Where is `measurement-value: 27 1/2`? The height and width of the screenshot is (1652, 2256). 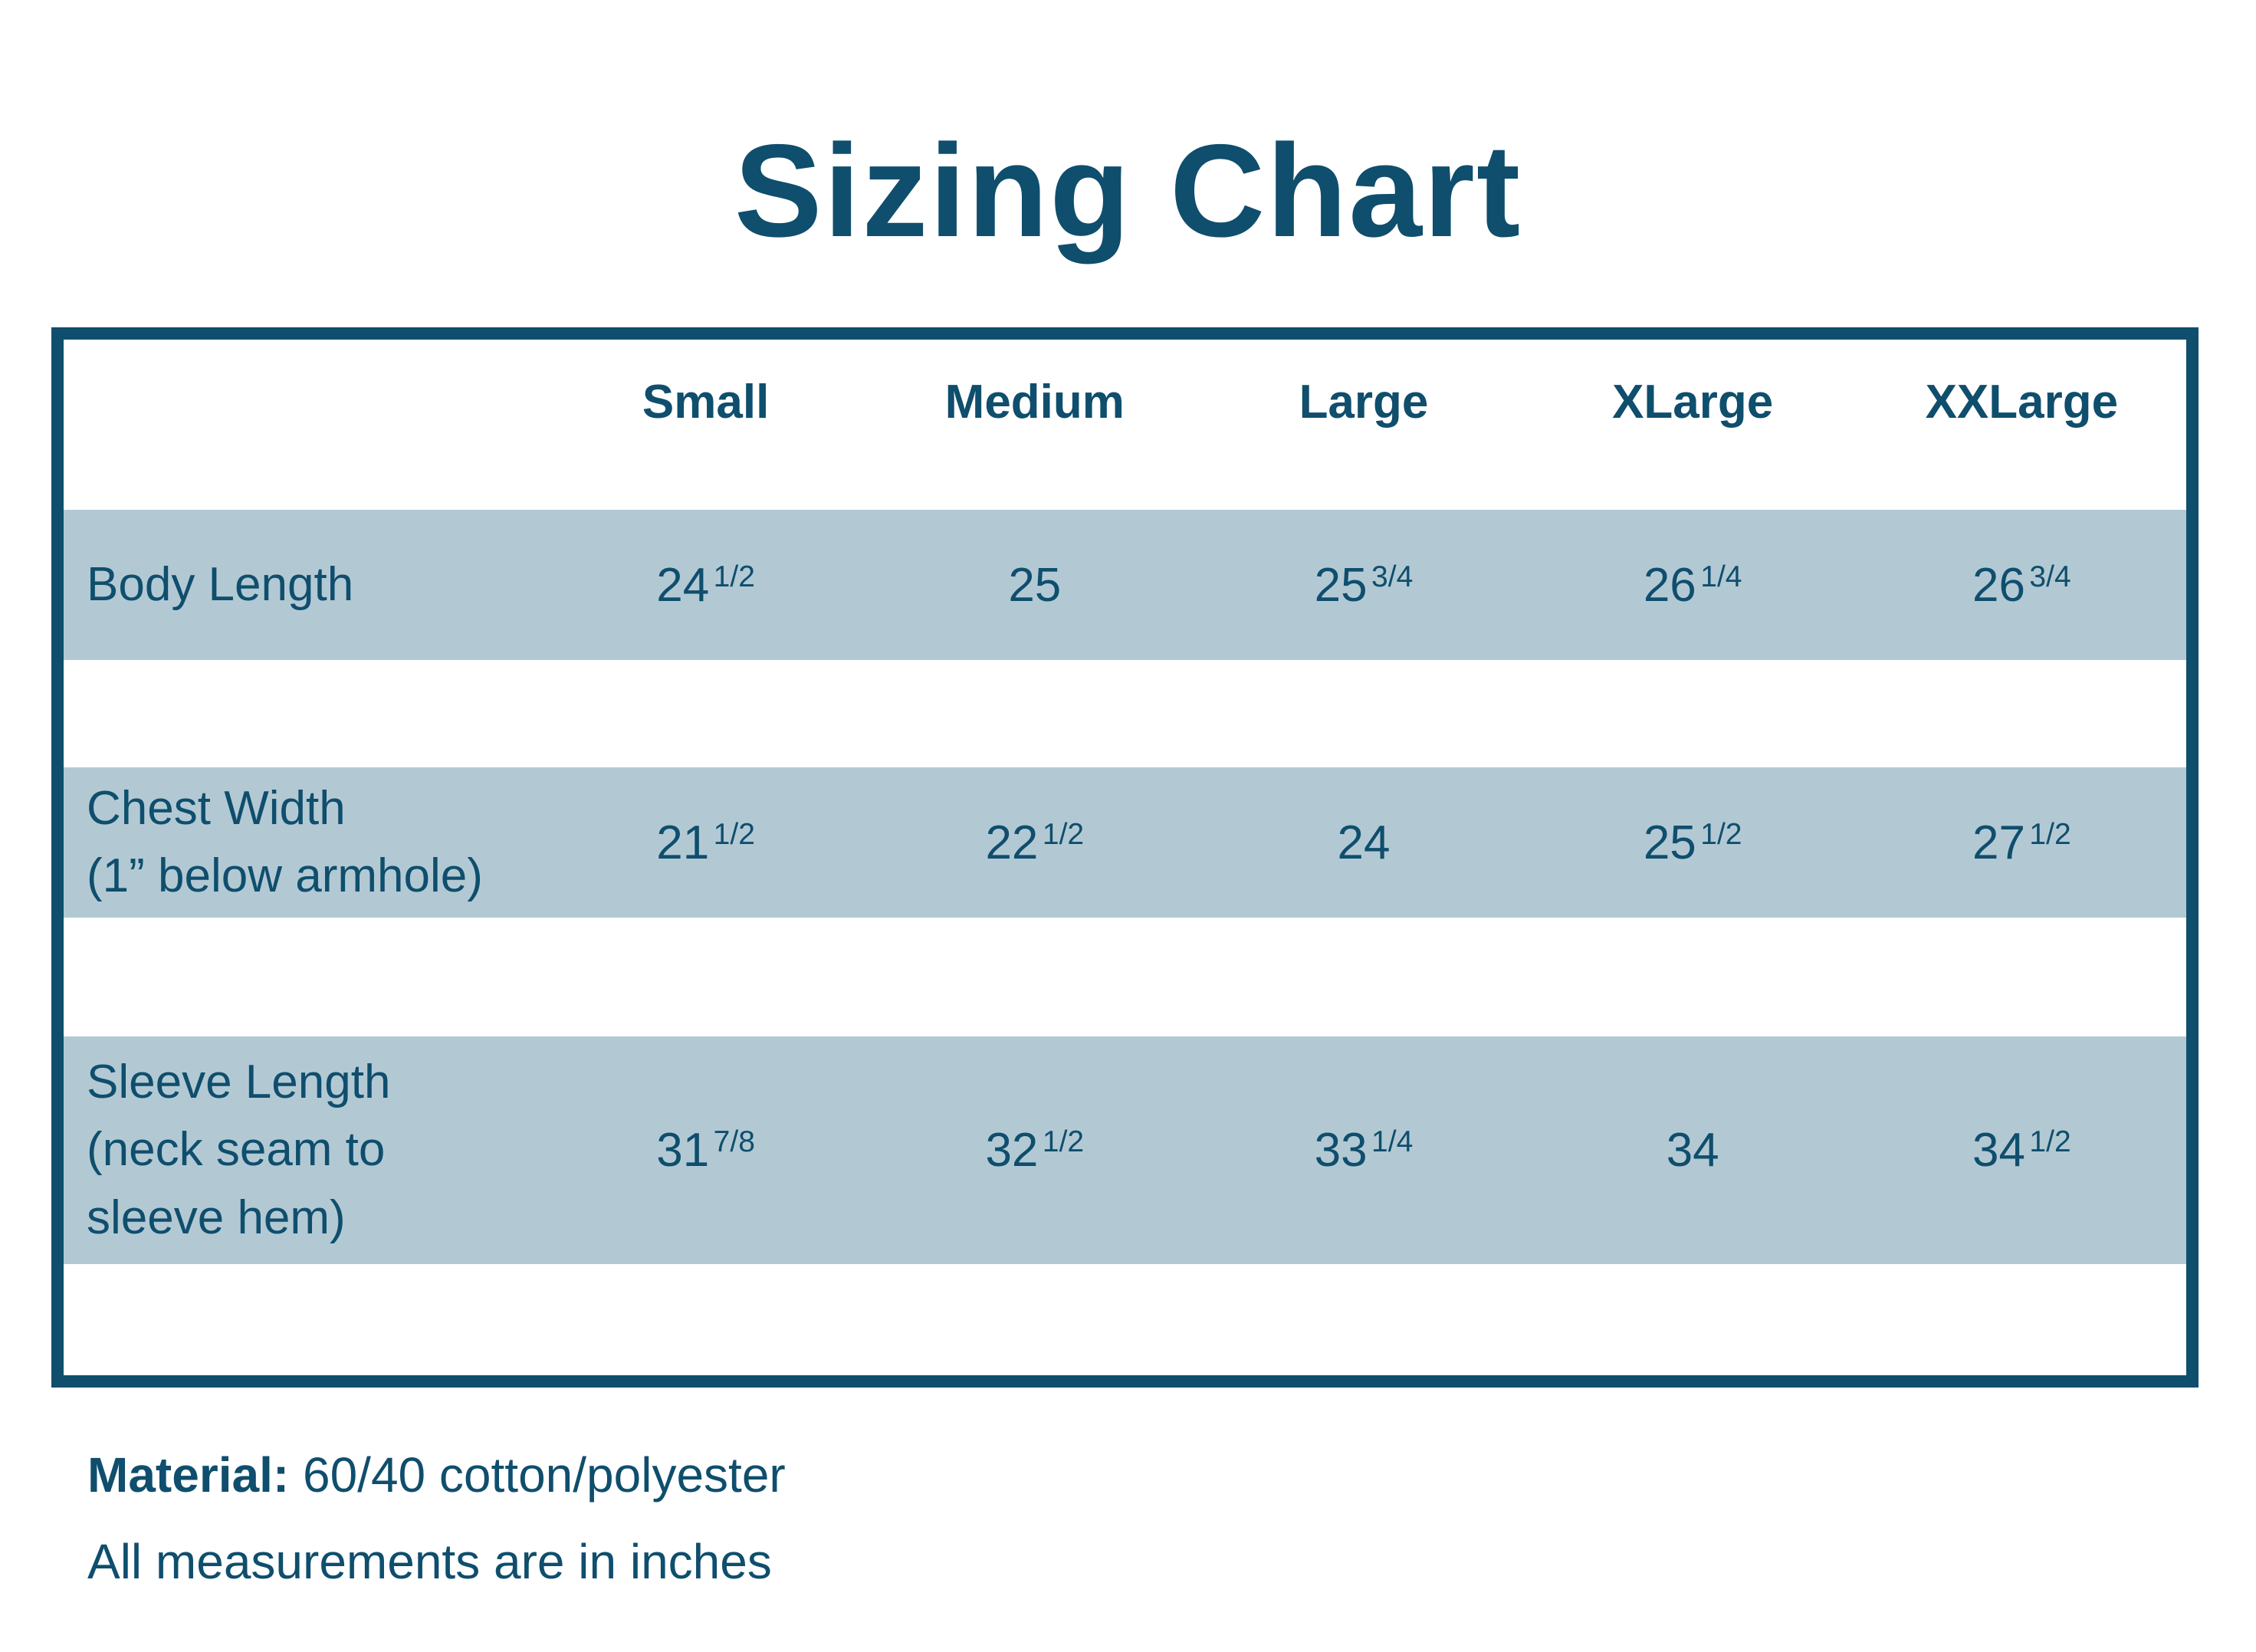
measurement-value: 27 1/2 is located at coordinates (2021, 842).